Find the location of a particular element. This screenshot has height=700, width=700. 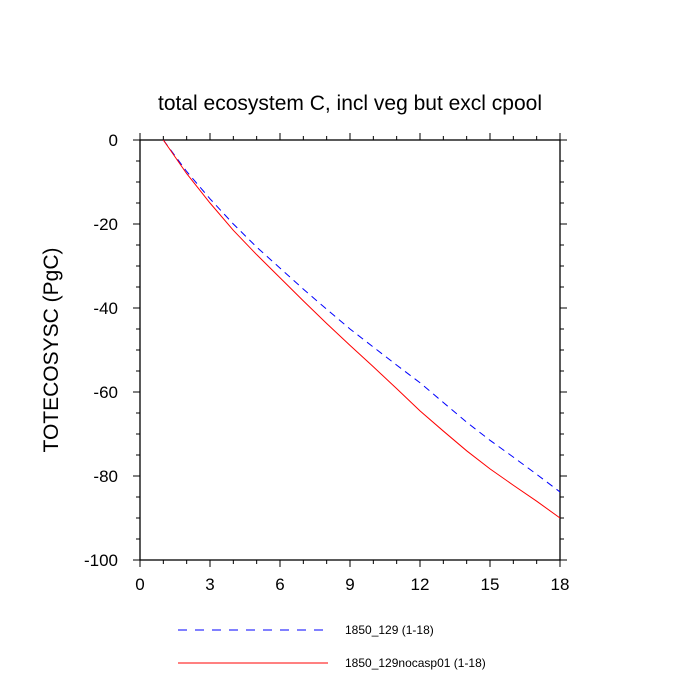

x-tick-label: 18 is located at coordinates (560, 584).